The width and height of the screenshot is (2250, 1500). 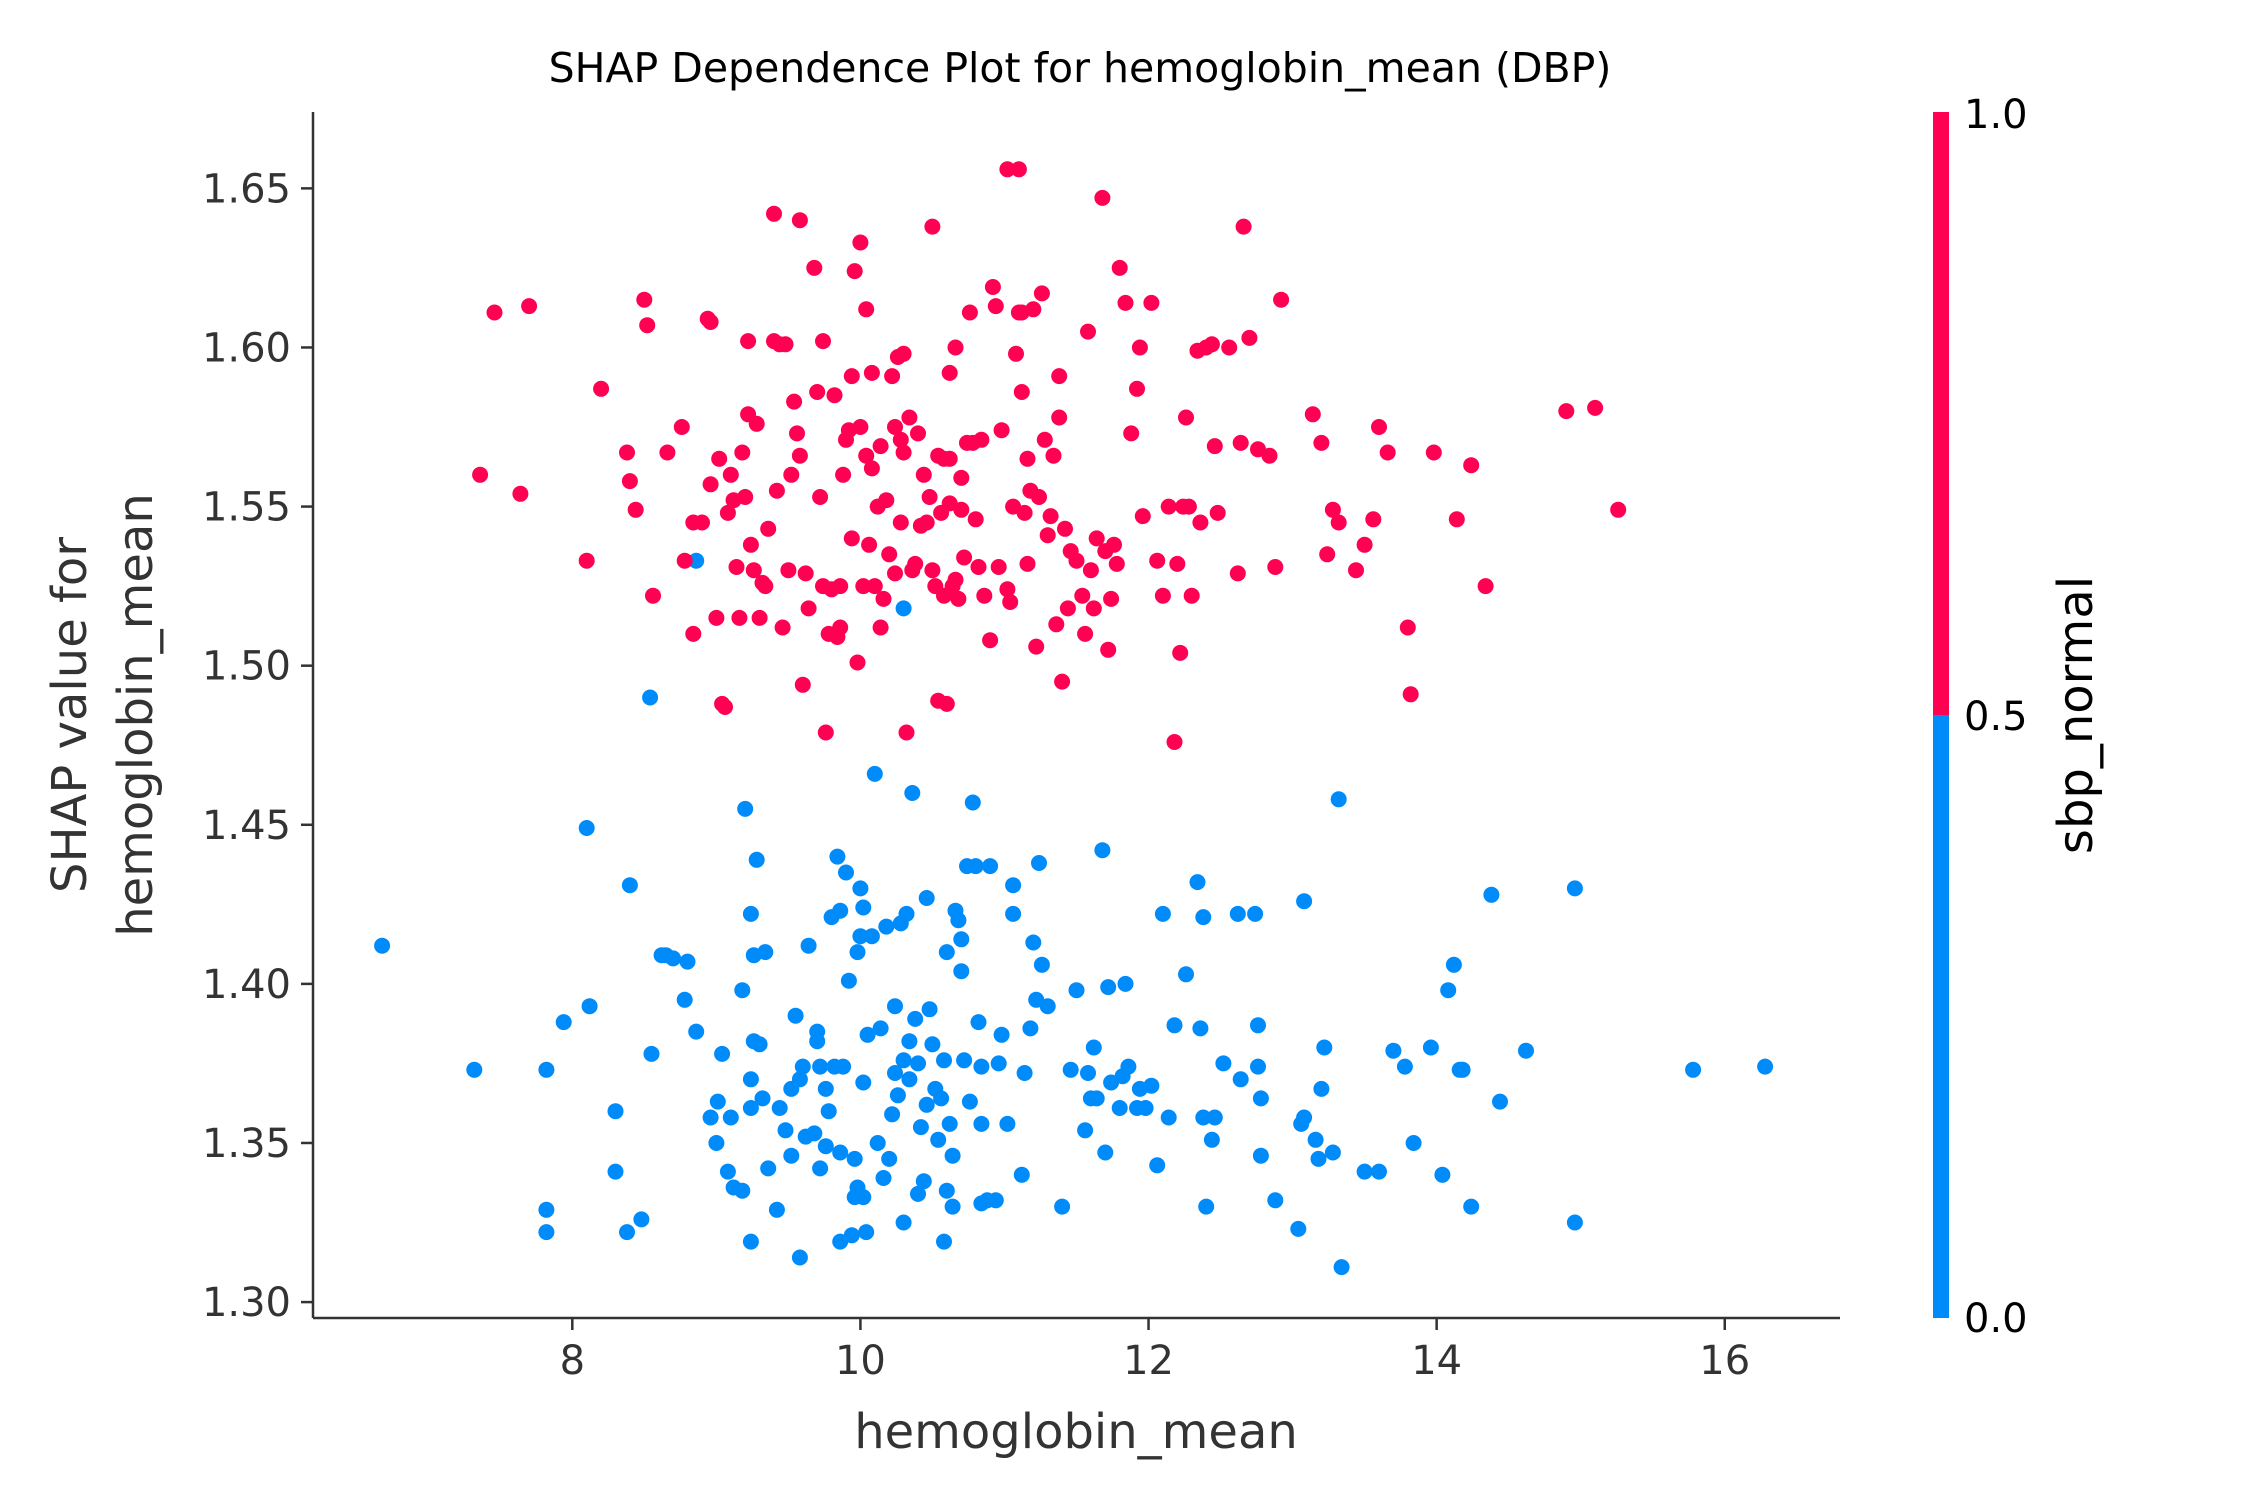 I want to click on x-axis-label: hemoglobin_mean, so click(x=1076, y=1432).